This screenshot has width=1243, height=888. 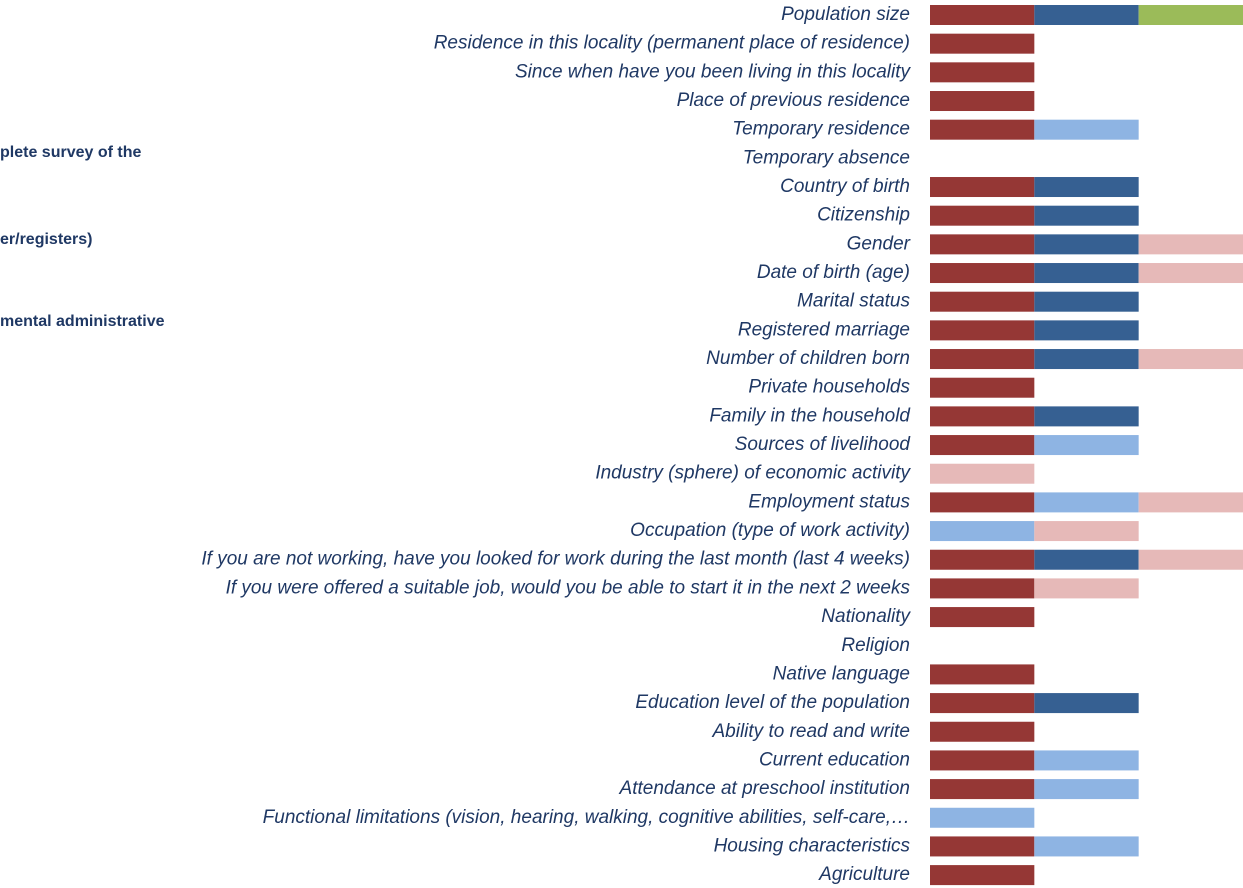 I want to click on category-label: Native language, so click(x=841, y=673).